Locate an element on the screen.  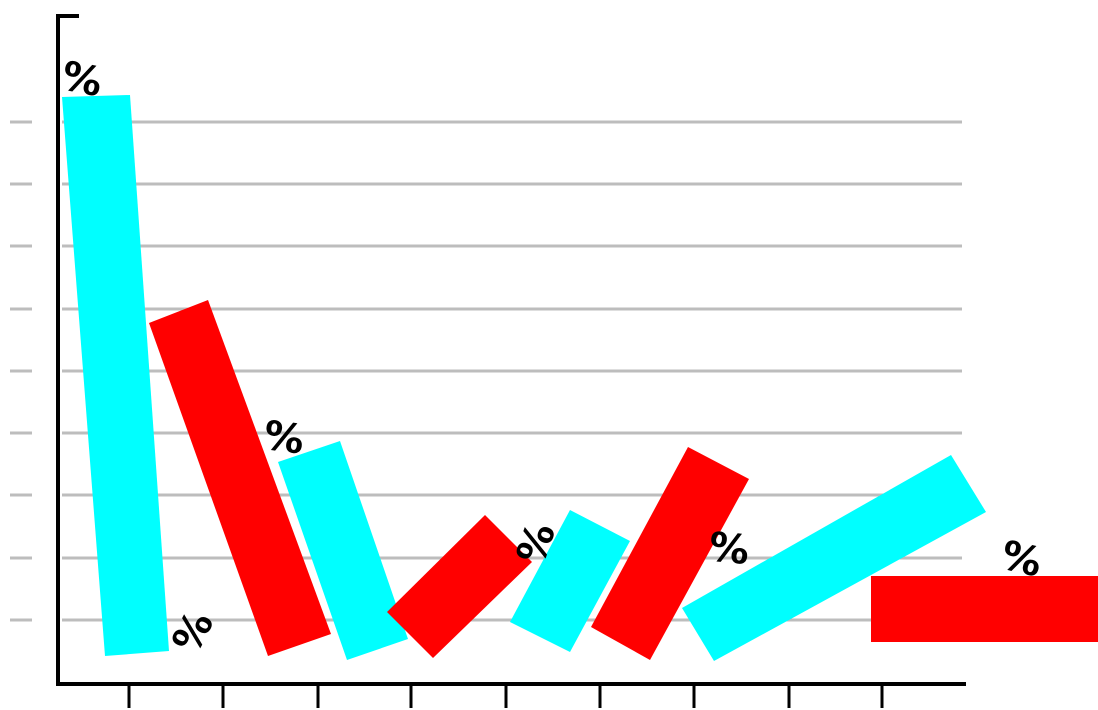
percent-label-1: % is located at coordinates (82, 79).